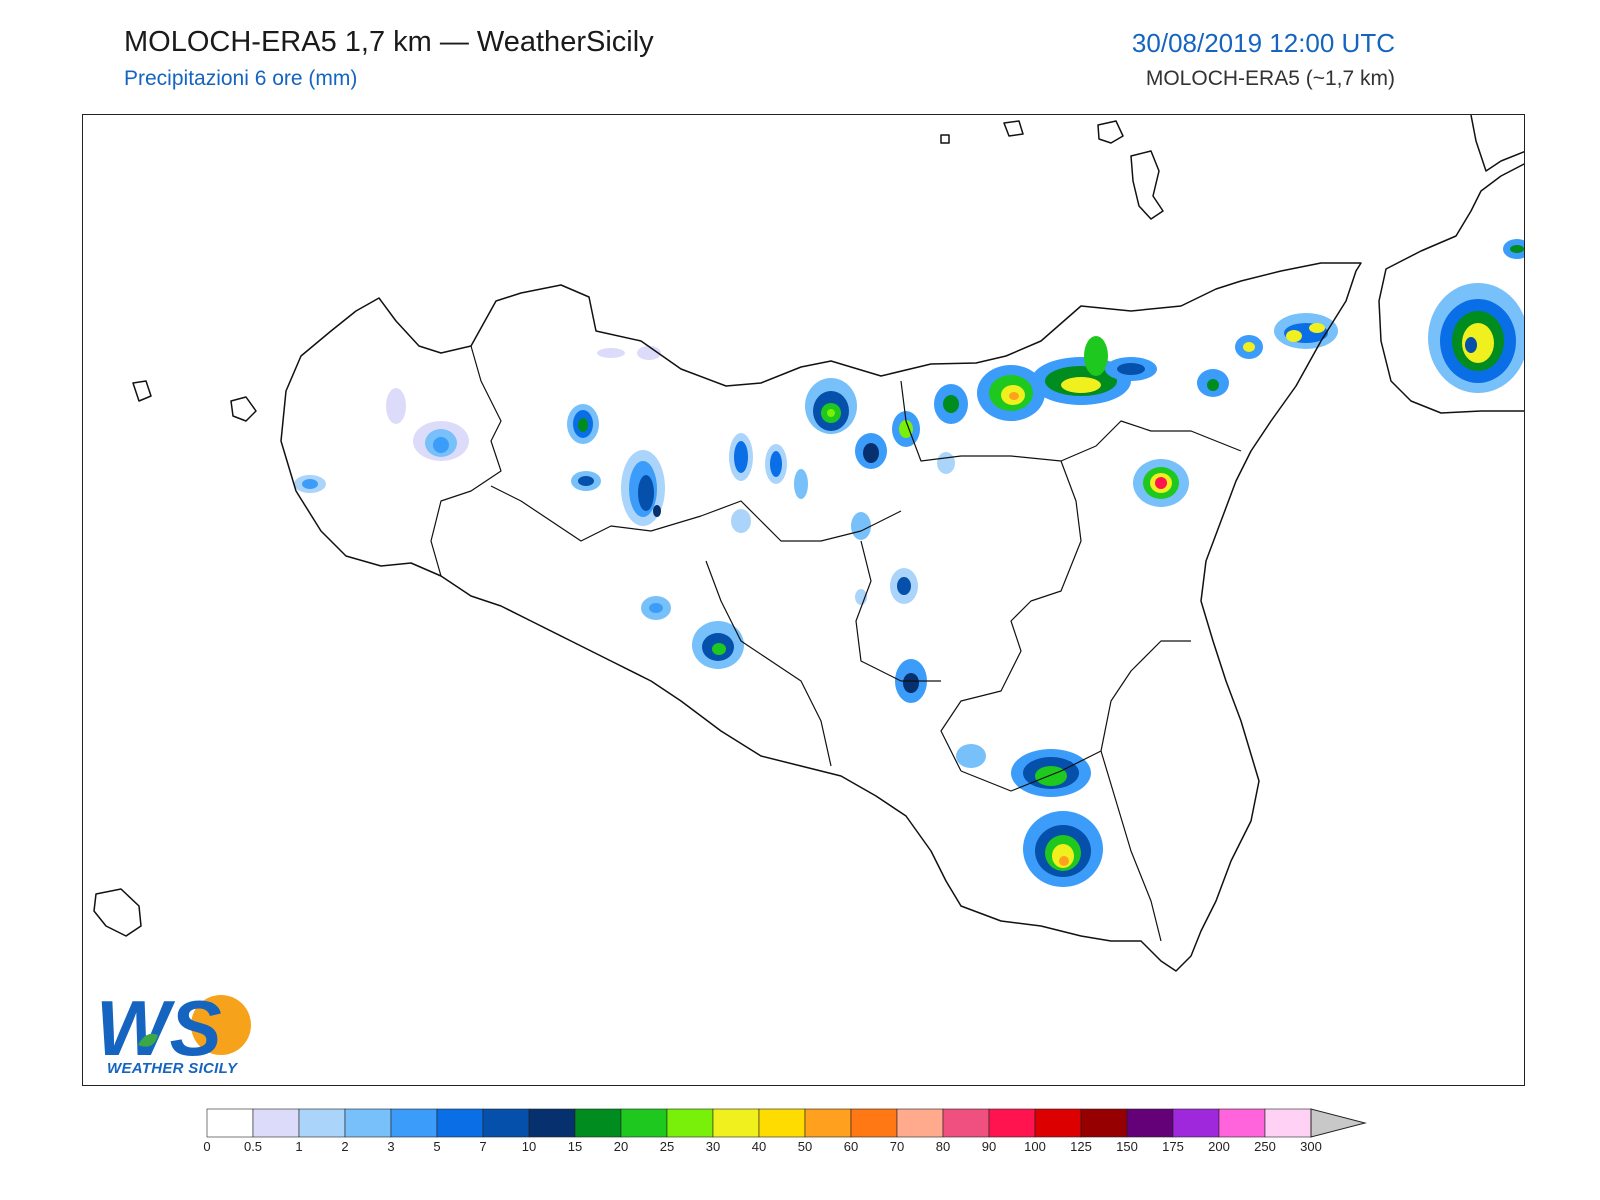 The height and width of the screenshot is (1200, 1600). Describe the element at coordinates (221, 1025) in the screenshot. I see `logo-sun` at that location.